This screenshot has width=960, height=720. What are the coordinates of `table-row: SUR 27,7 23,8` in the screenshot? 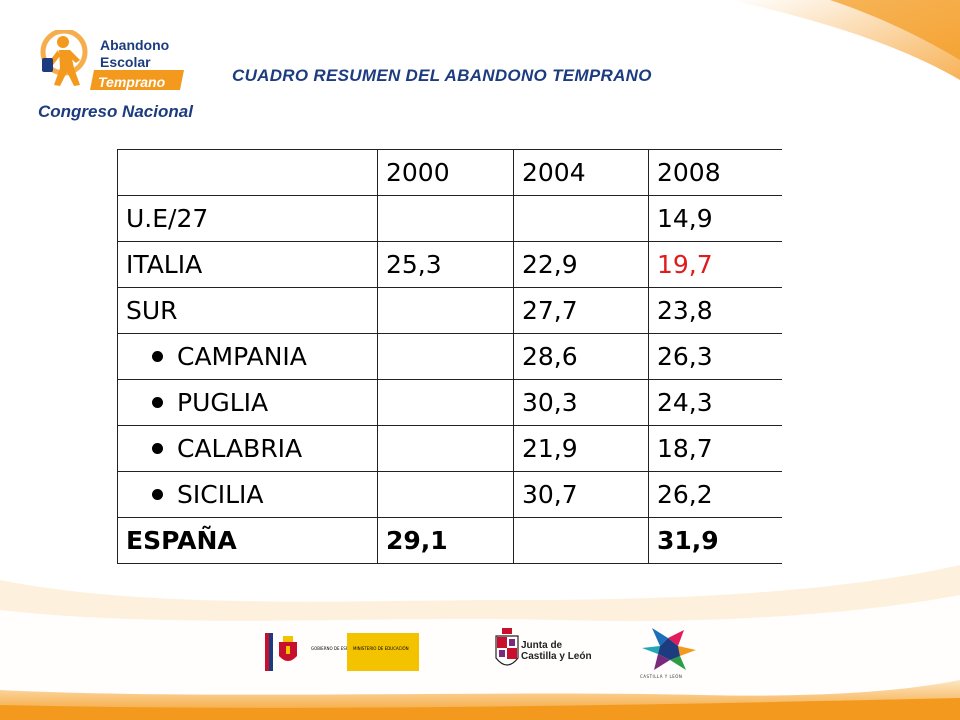 It's located at (449, 310).